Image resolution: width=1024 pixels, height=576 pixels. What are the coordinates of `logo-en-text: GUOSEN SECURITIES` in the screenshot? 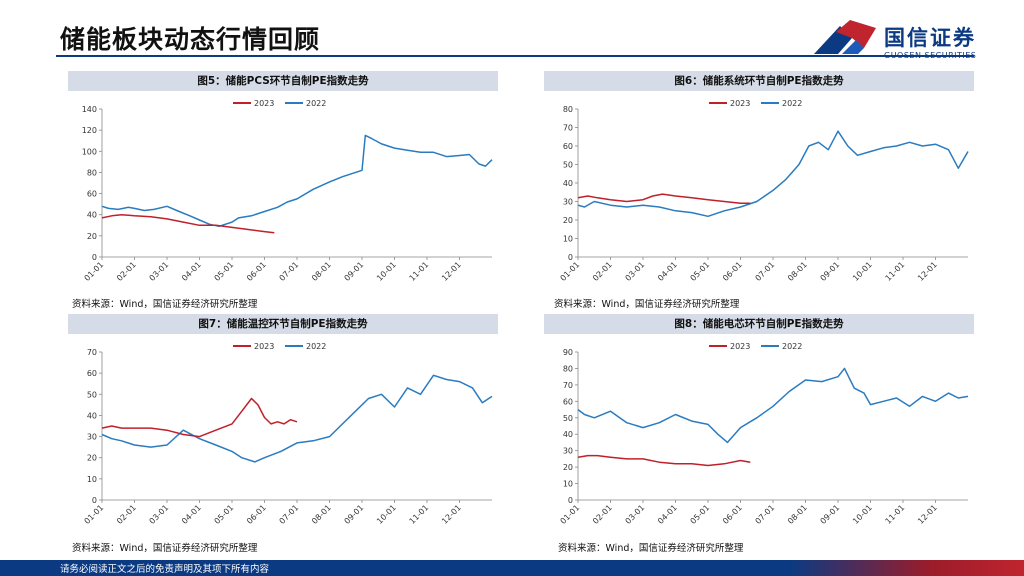 It's located at (930, 55).